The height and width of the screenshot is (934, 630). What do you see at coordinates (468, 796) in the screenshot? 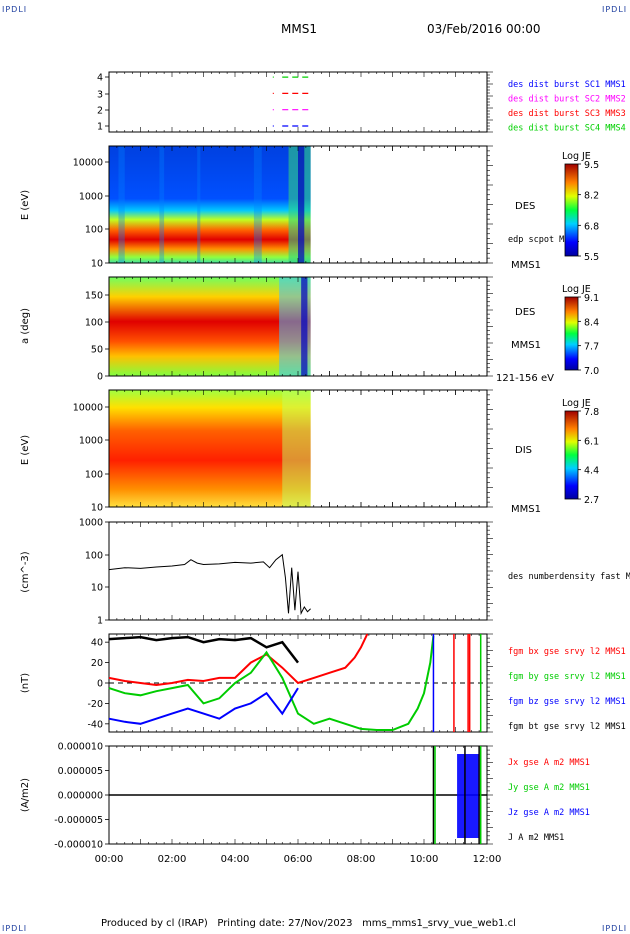
I see `current-burst-fill` at bounding box center [468, 796].